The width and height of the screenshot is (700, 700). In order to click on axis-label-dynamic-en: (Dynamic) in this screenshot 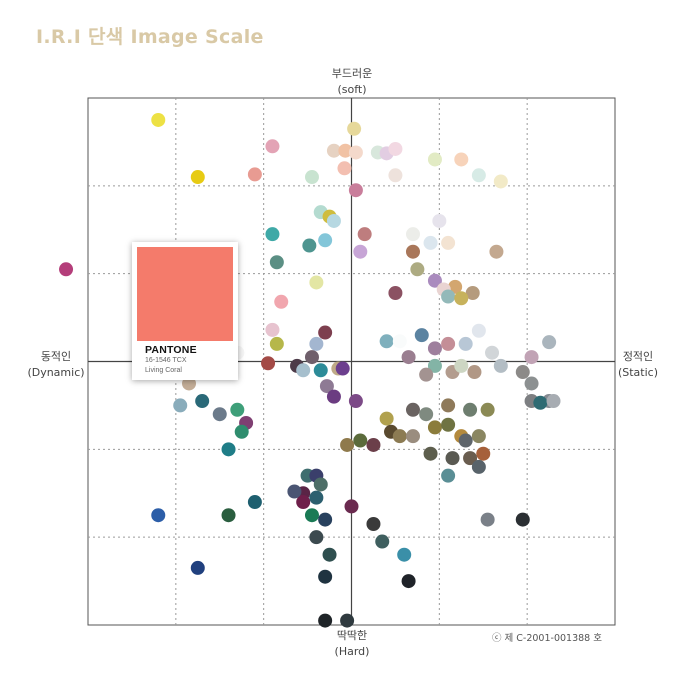, I will do `click(56, 372)`.